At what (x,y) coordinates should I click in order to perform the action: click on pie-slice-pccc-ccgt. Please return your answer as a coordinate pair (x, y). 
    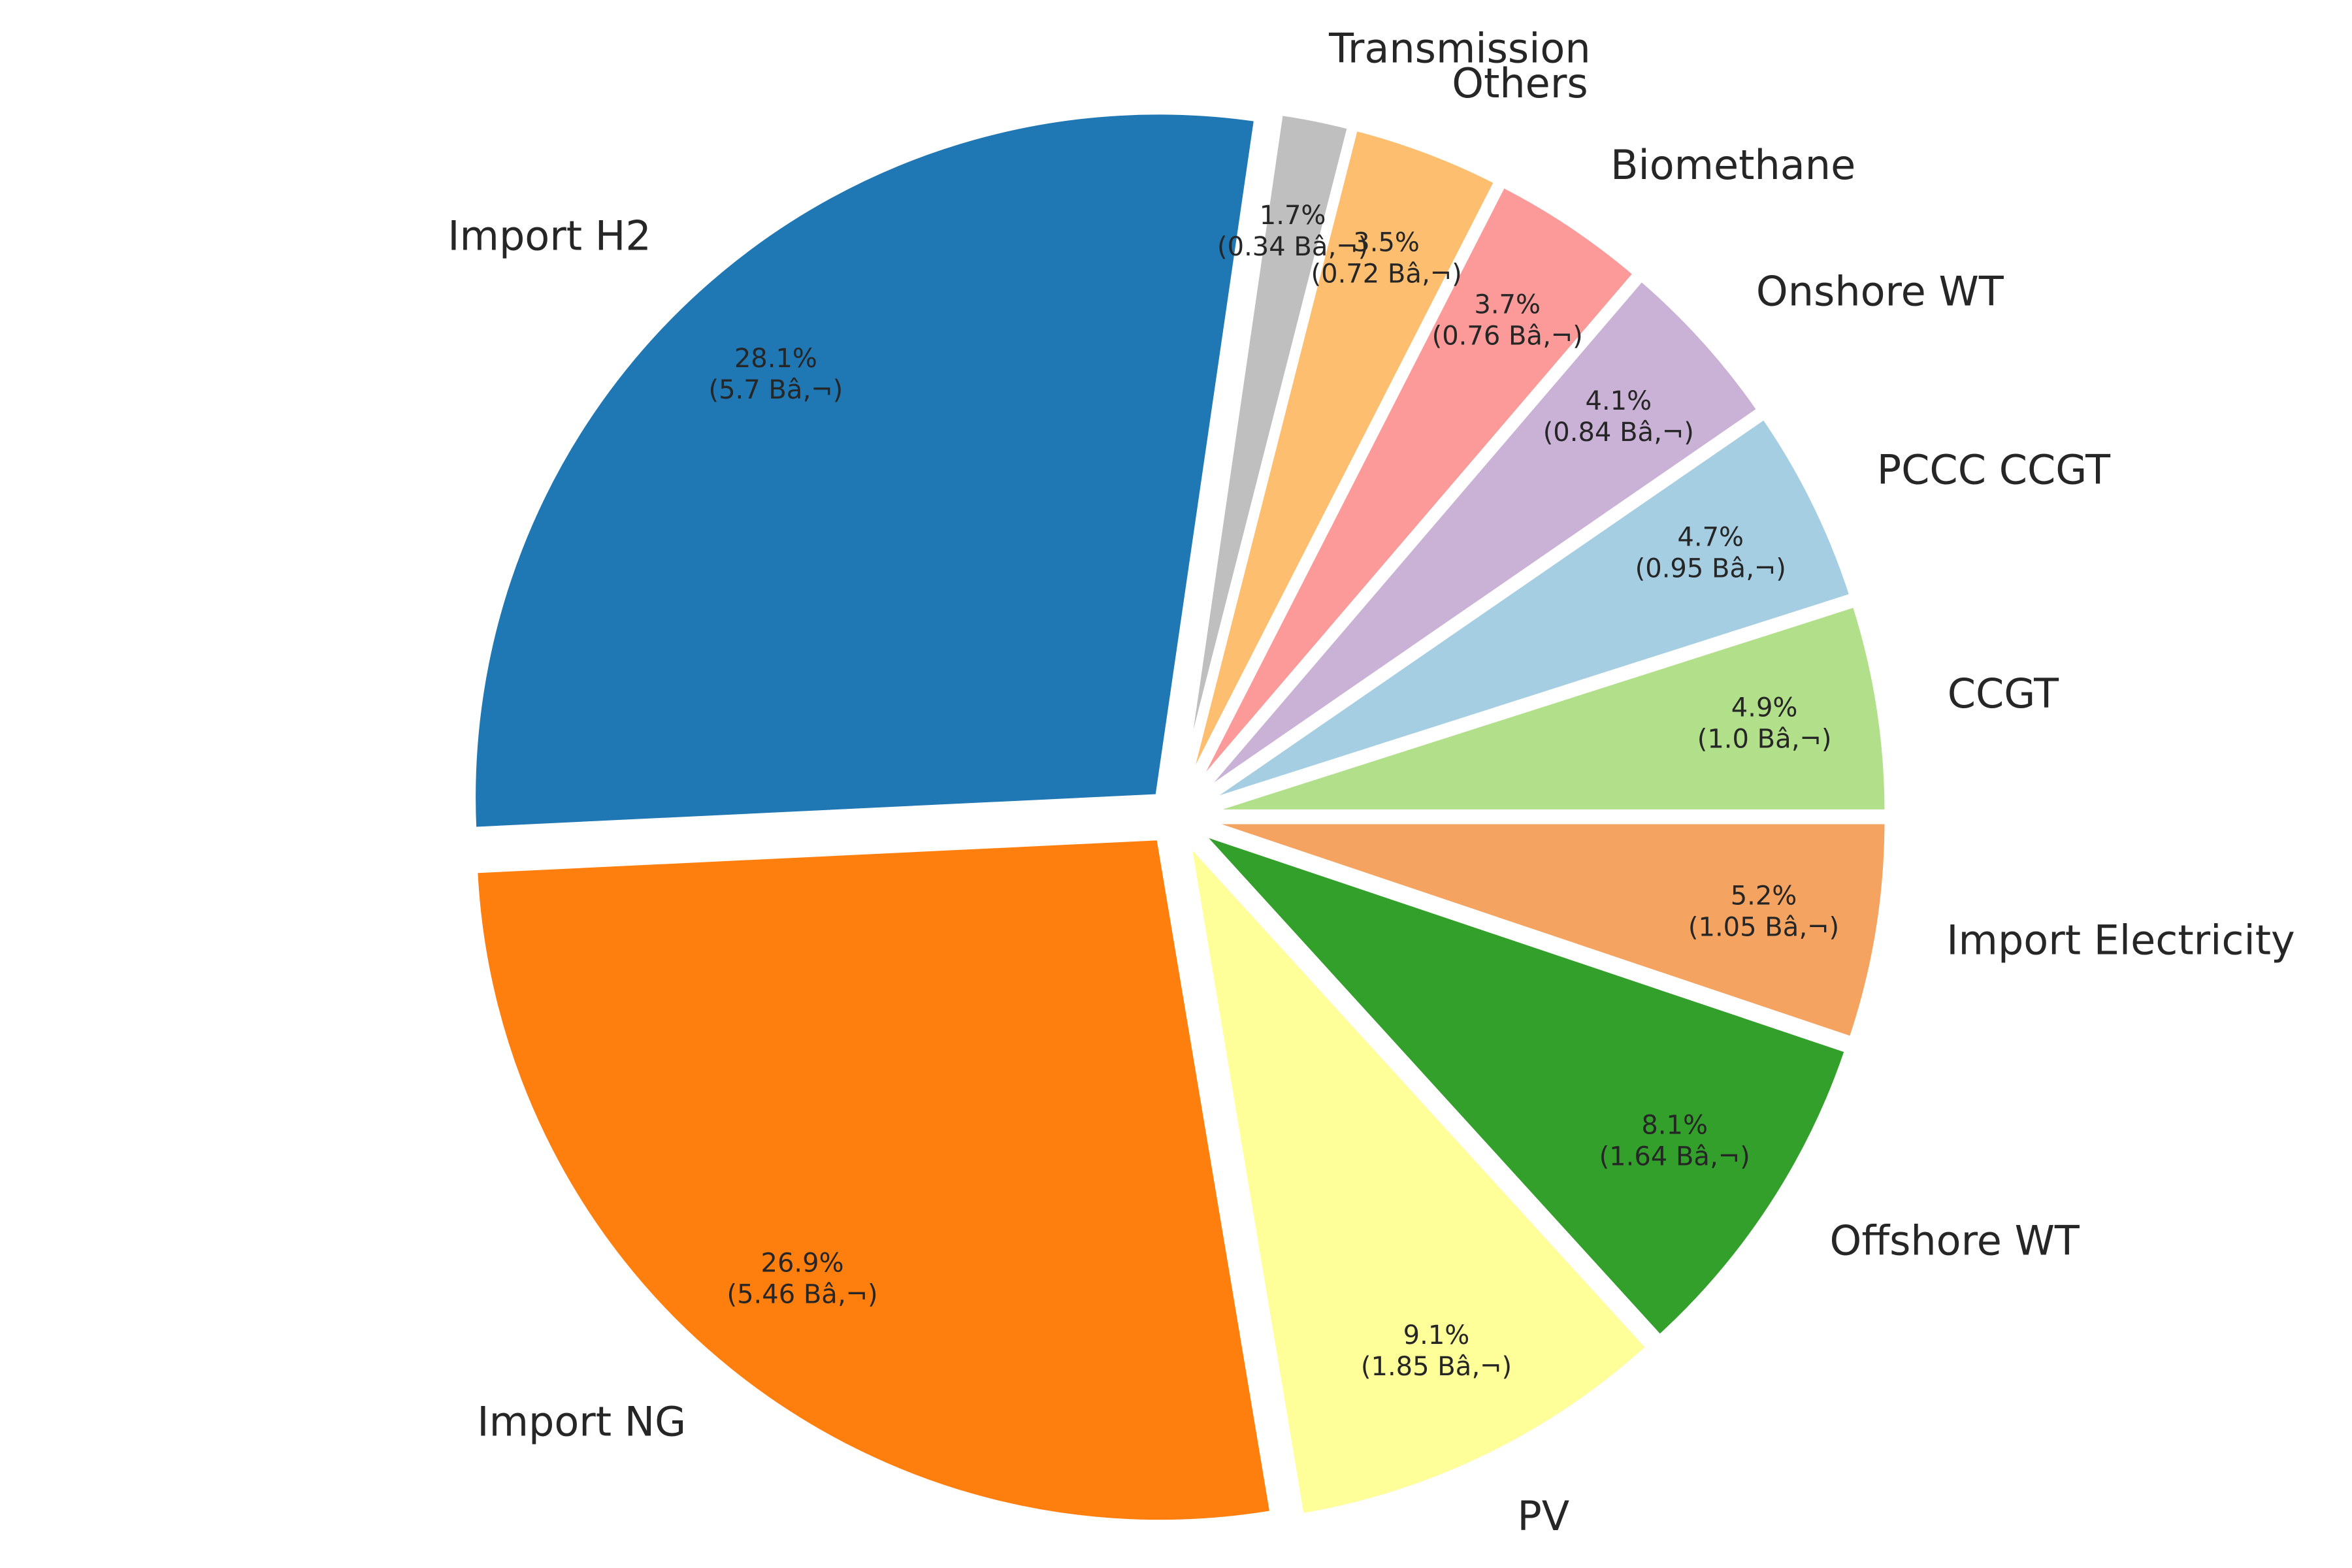
    Looking at the image, I should click on (1526, 610).